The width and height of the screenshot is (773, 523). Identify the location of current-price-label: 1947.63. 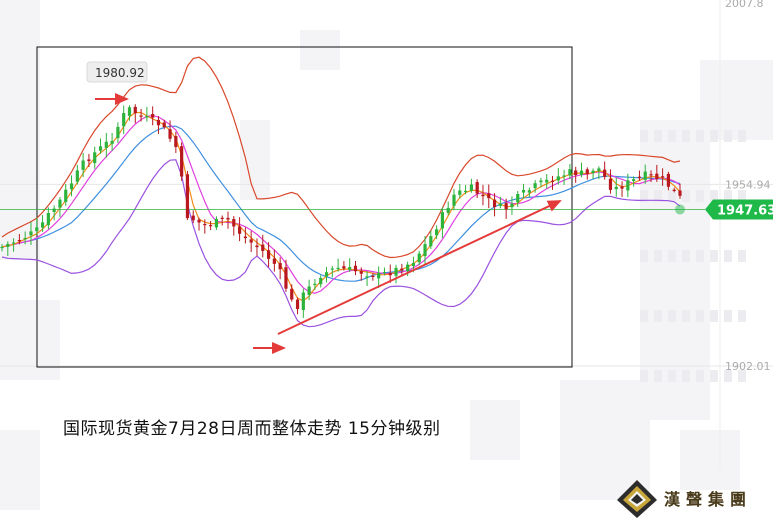
(745, 210).